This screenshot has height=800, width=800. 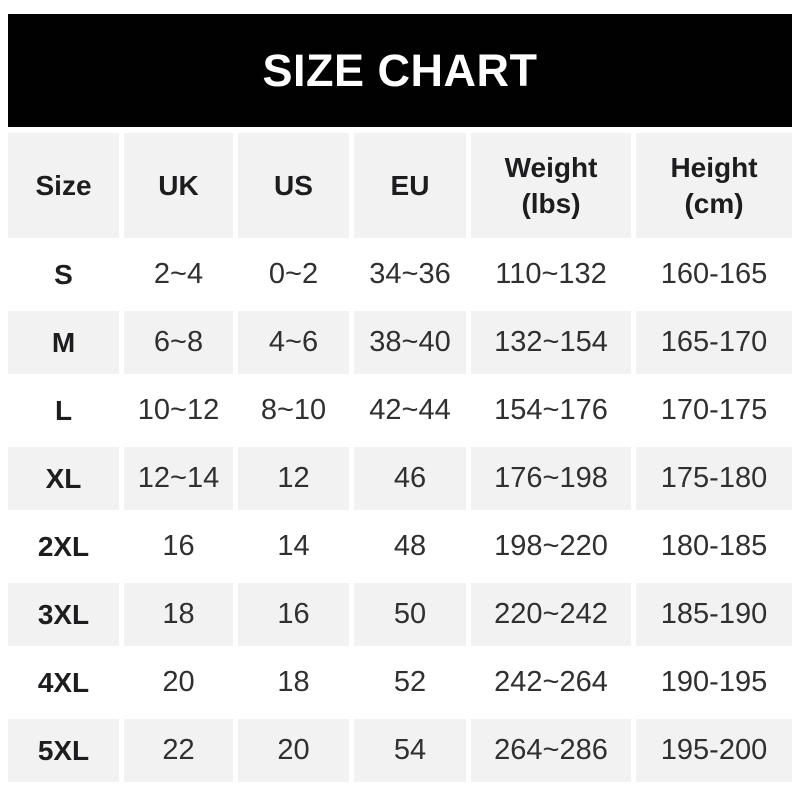 I want to click on cell-value: XL, so click(x=63, y=478).